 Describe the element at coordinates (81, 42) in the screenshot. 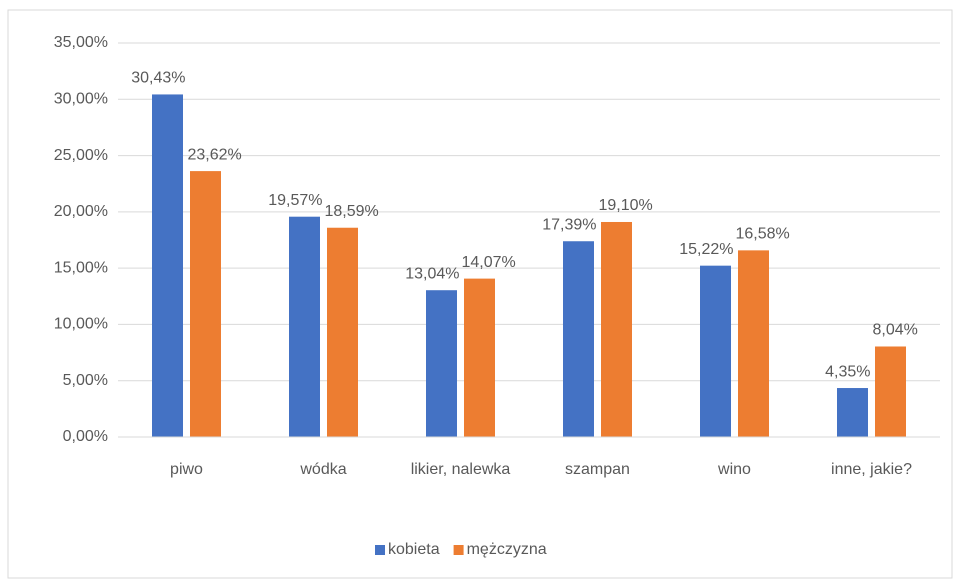

I see `y-tick-label: 35,00%` at that location.